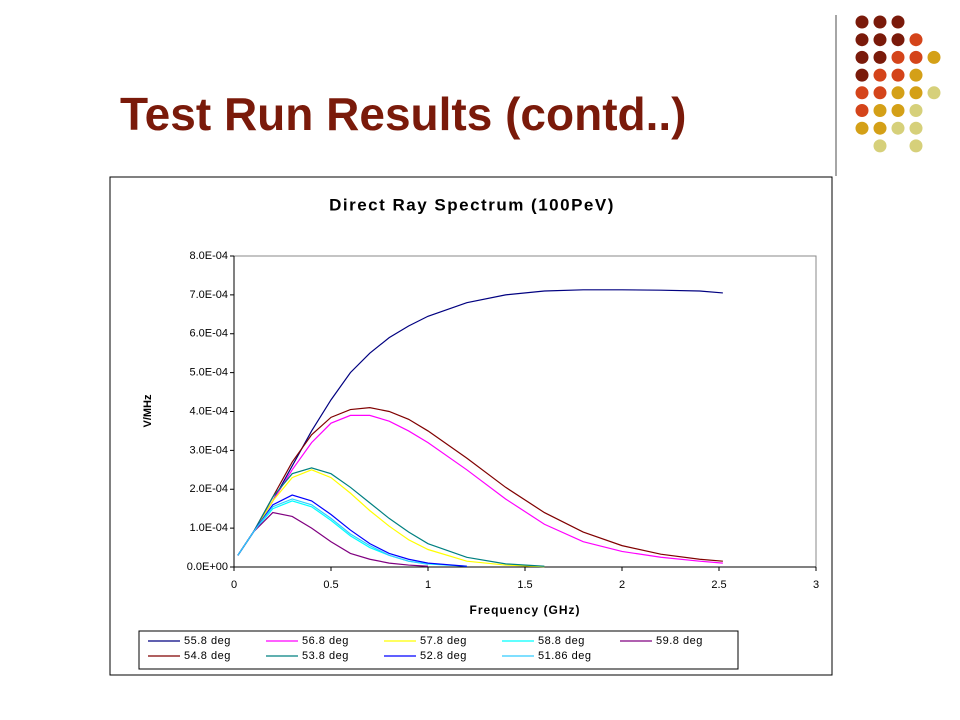 The height and width of the screenshot is (720, 960). What do you see at coordinates (208, 411) in the screenshot?
I see `y-tick-label: 4.0E-04` at bounding box center [208, 411].